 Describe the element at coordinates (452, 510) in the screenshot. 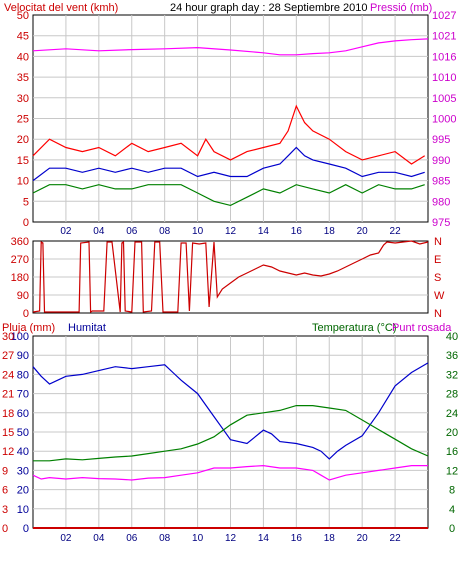

I see `temperature-y-tick-label: 4` at that location.